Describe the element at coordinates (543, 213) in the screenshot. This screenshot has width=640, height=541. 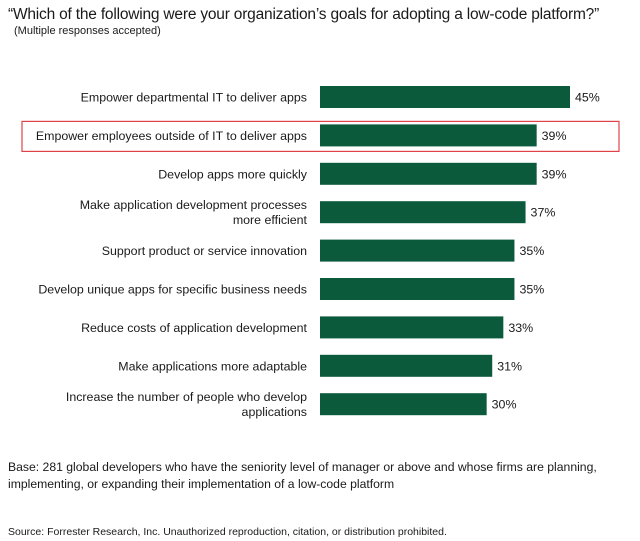
I see `value-label-4: 37%` at that location.